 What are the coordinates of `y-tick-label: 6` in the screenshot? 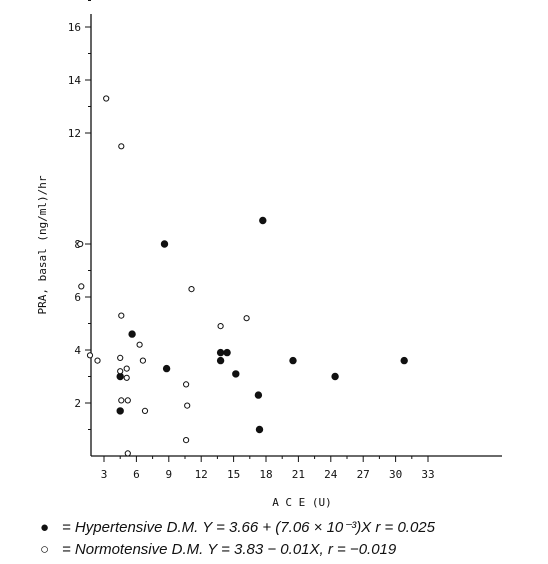 It's located at (77, 297).